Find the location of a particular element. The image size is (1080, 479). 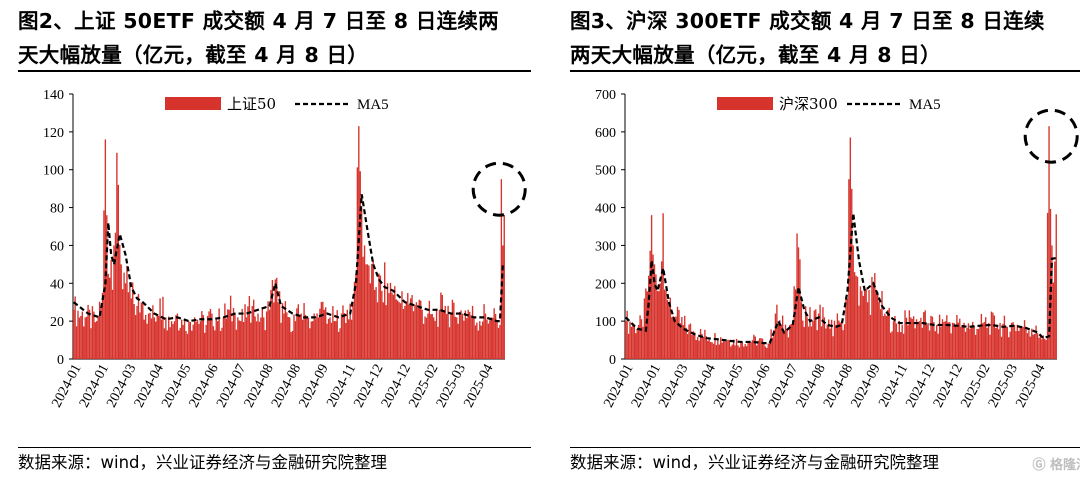

title-divider is located at coordinates (825, 71).